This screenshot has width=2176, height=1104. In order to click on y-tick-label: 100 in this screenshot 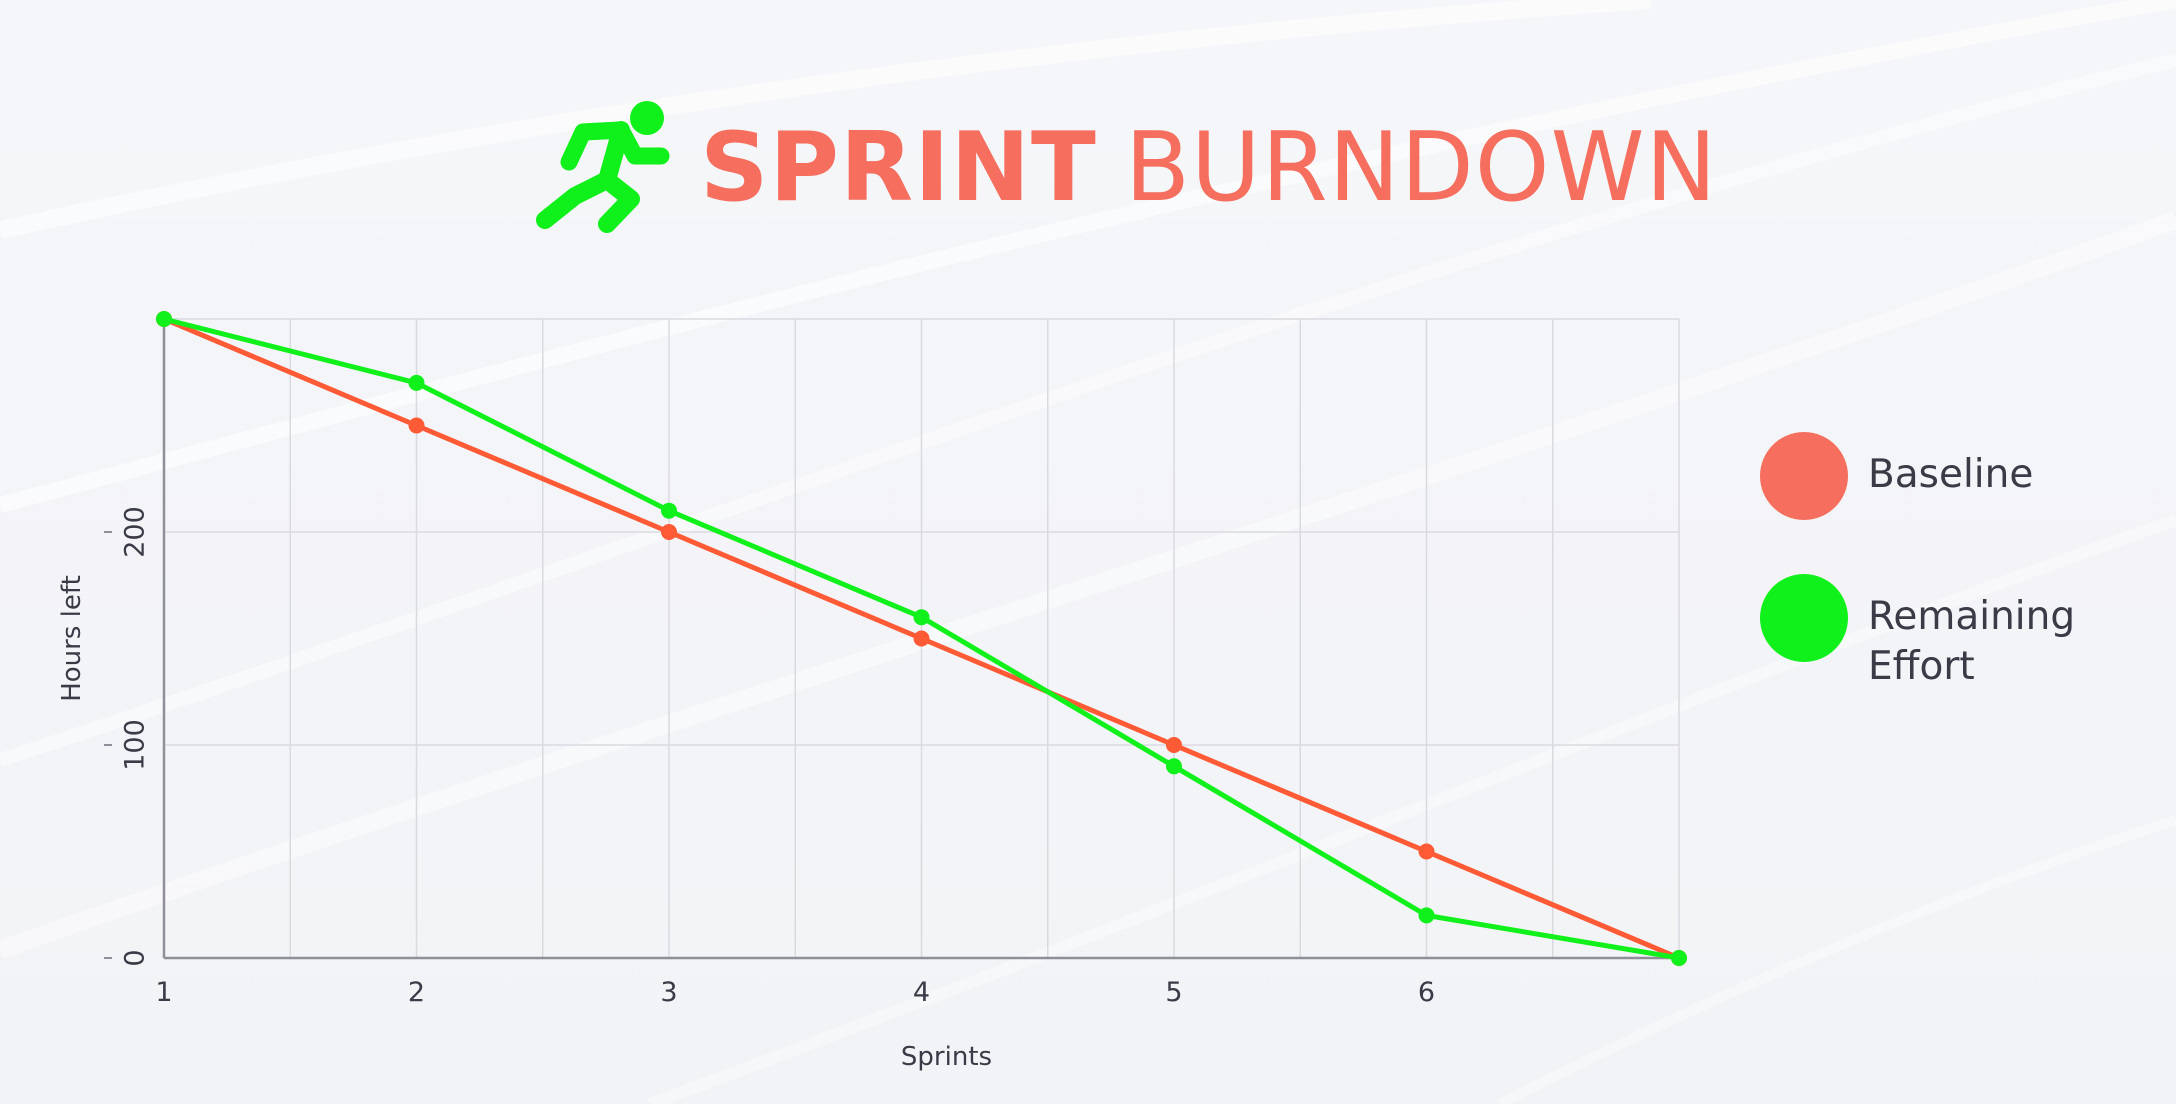, I will do `click(135, 745)`.